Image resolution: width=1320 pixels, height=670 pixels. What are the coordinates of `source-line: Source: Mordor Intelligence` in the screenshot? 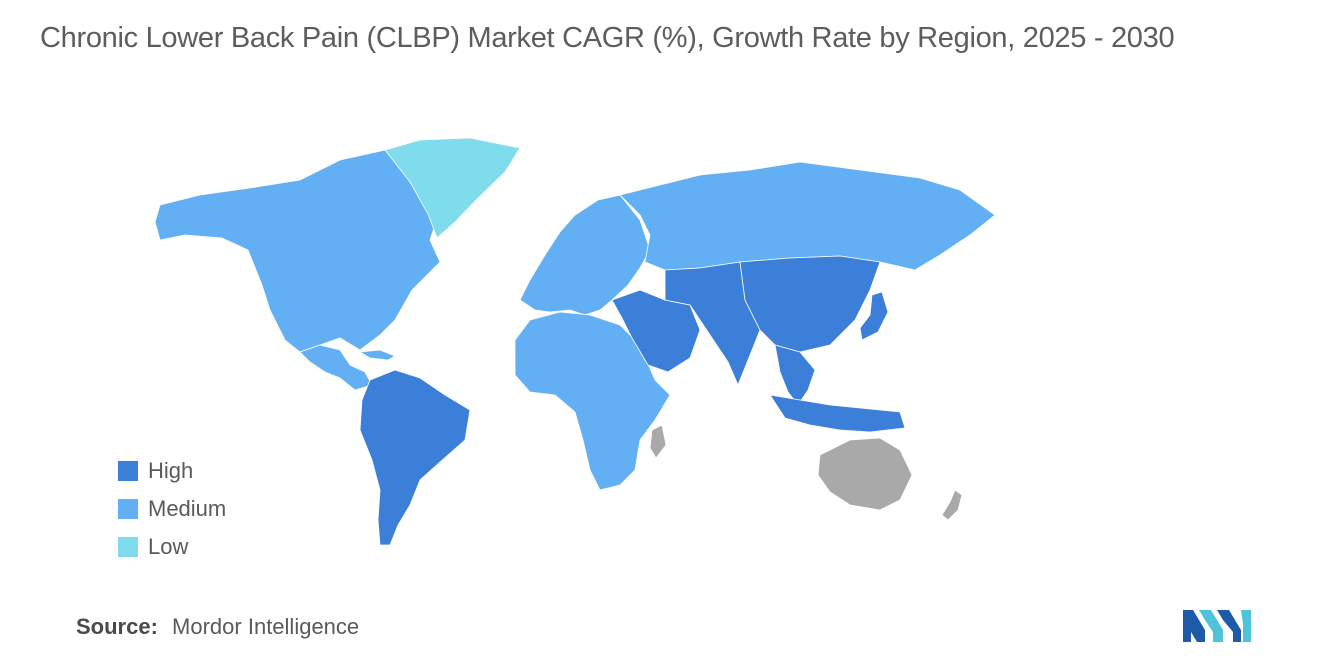 It's located at (217, 627).